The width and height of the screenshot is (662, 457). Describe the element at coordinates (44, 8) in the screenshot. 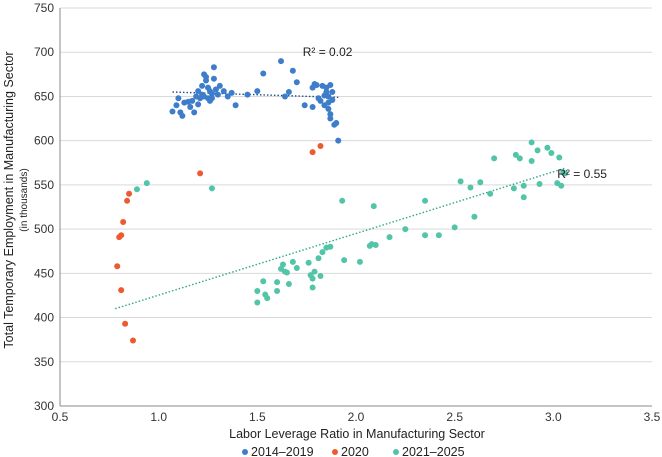

I see `y-tick-label: 750` at that location.